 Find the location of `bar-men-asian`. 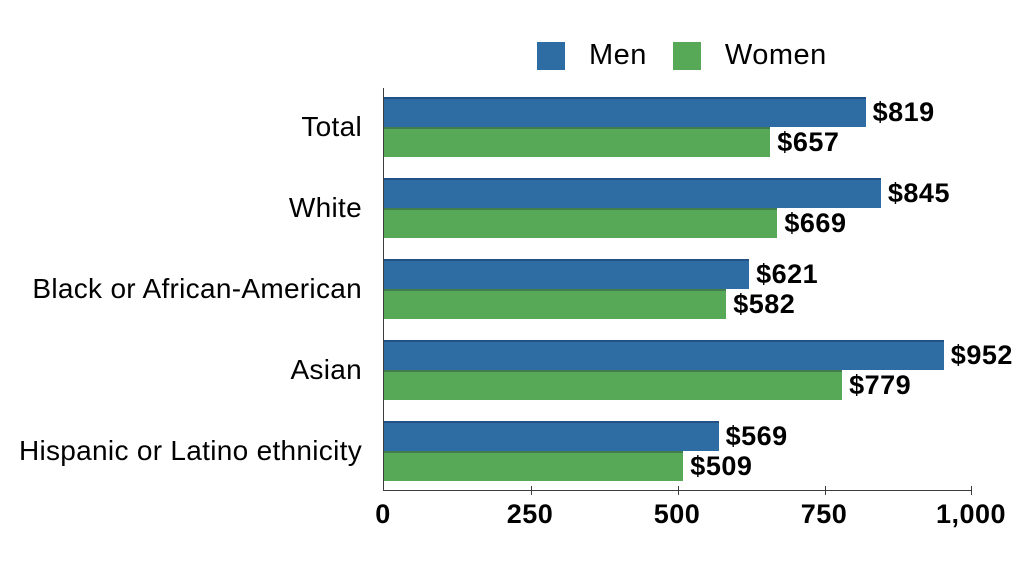

bar-men-asian is located at coordinates (664, 355).